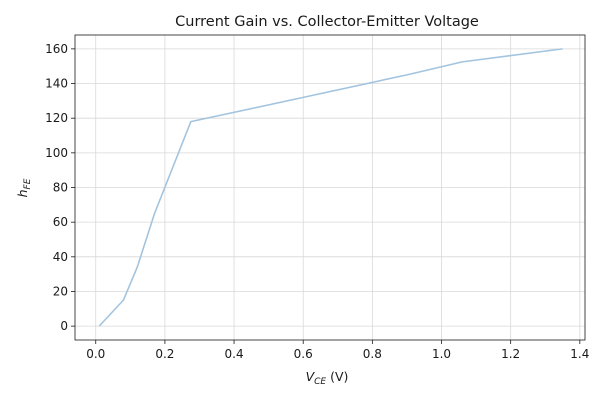 Image resolution: width=600 pixels, height=400 pixels. I want to click on x-tick-label: 1.4, so click(579, 354).